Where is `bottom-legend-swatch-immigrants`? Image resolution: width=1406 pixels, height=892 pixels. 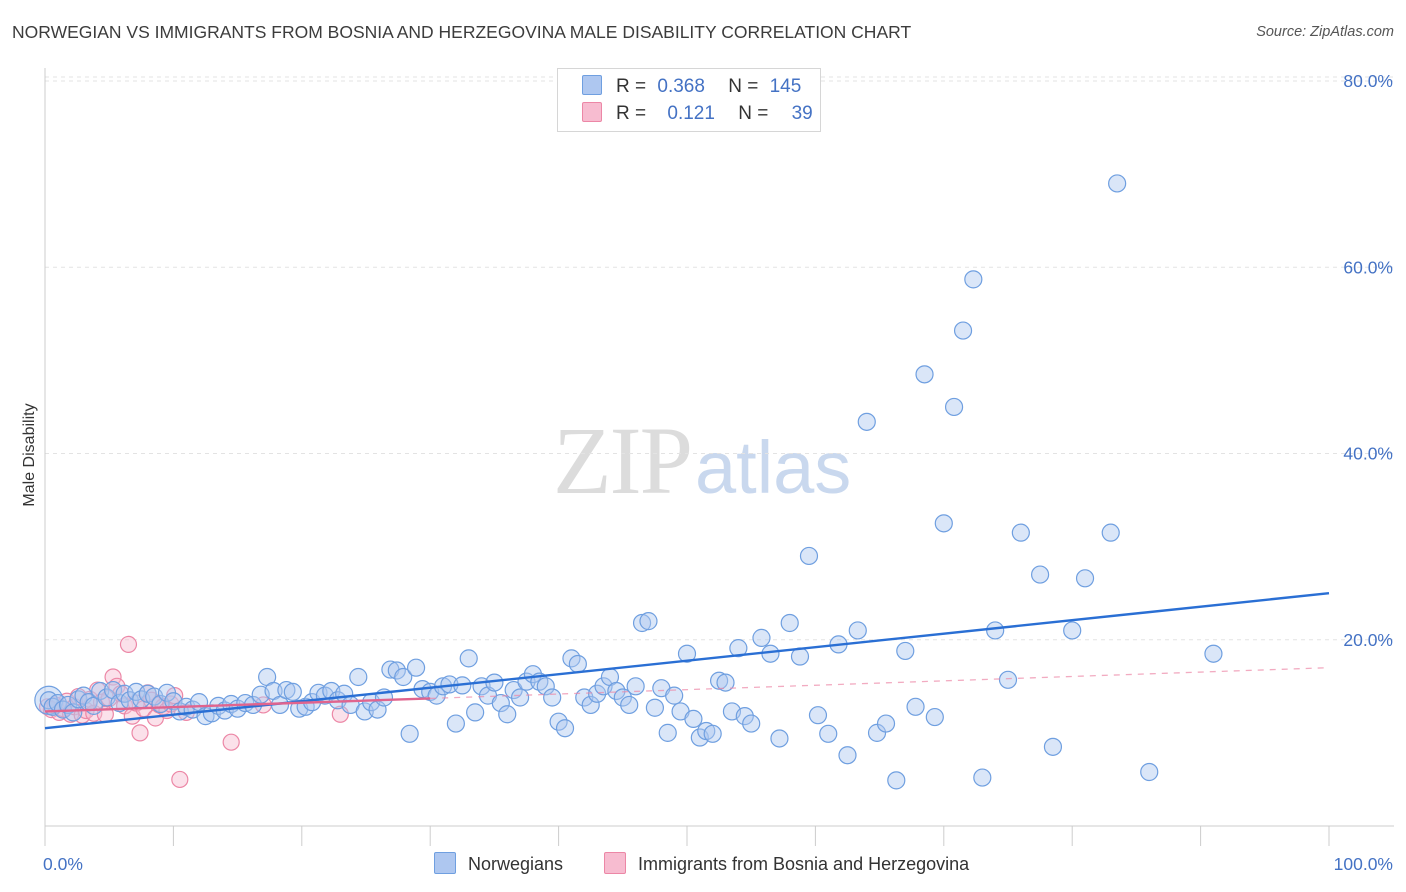 bottom-legend-swatch-immigrants is located at coordinates (615, 863).